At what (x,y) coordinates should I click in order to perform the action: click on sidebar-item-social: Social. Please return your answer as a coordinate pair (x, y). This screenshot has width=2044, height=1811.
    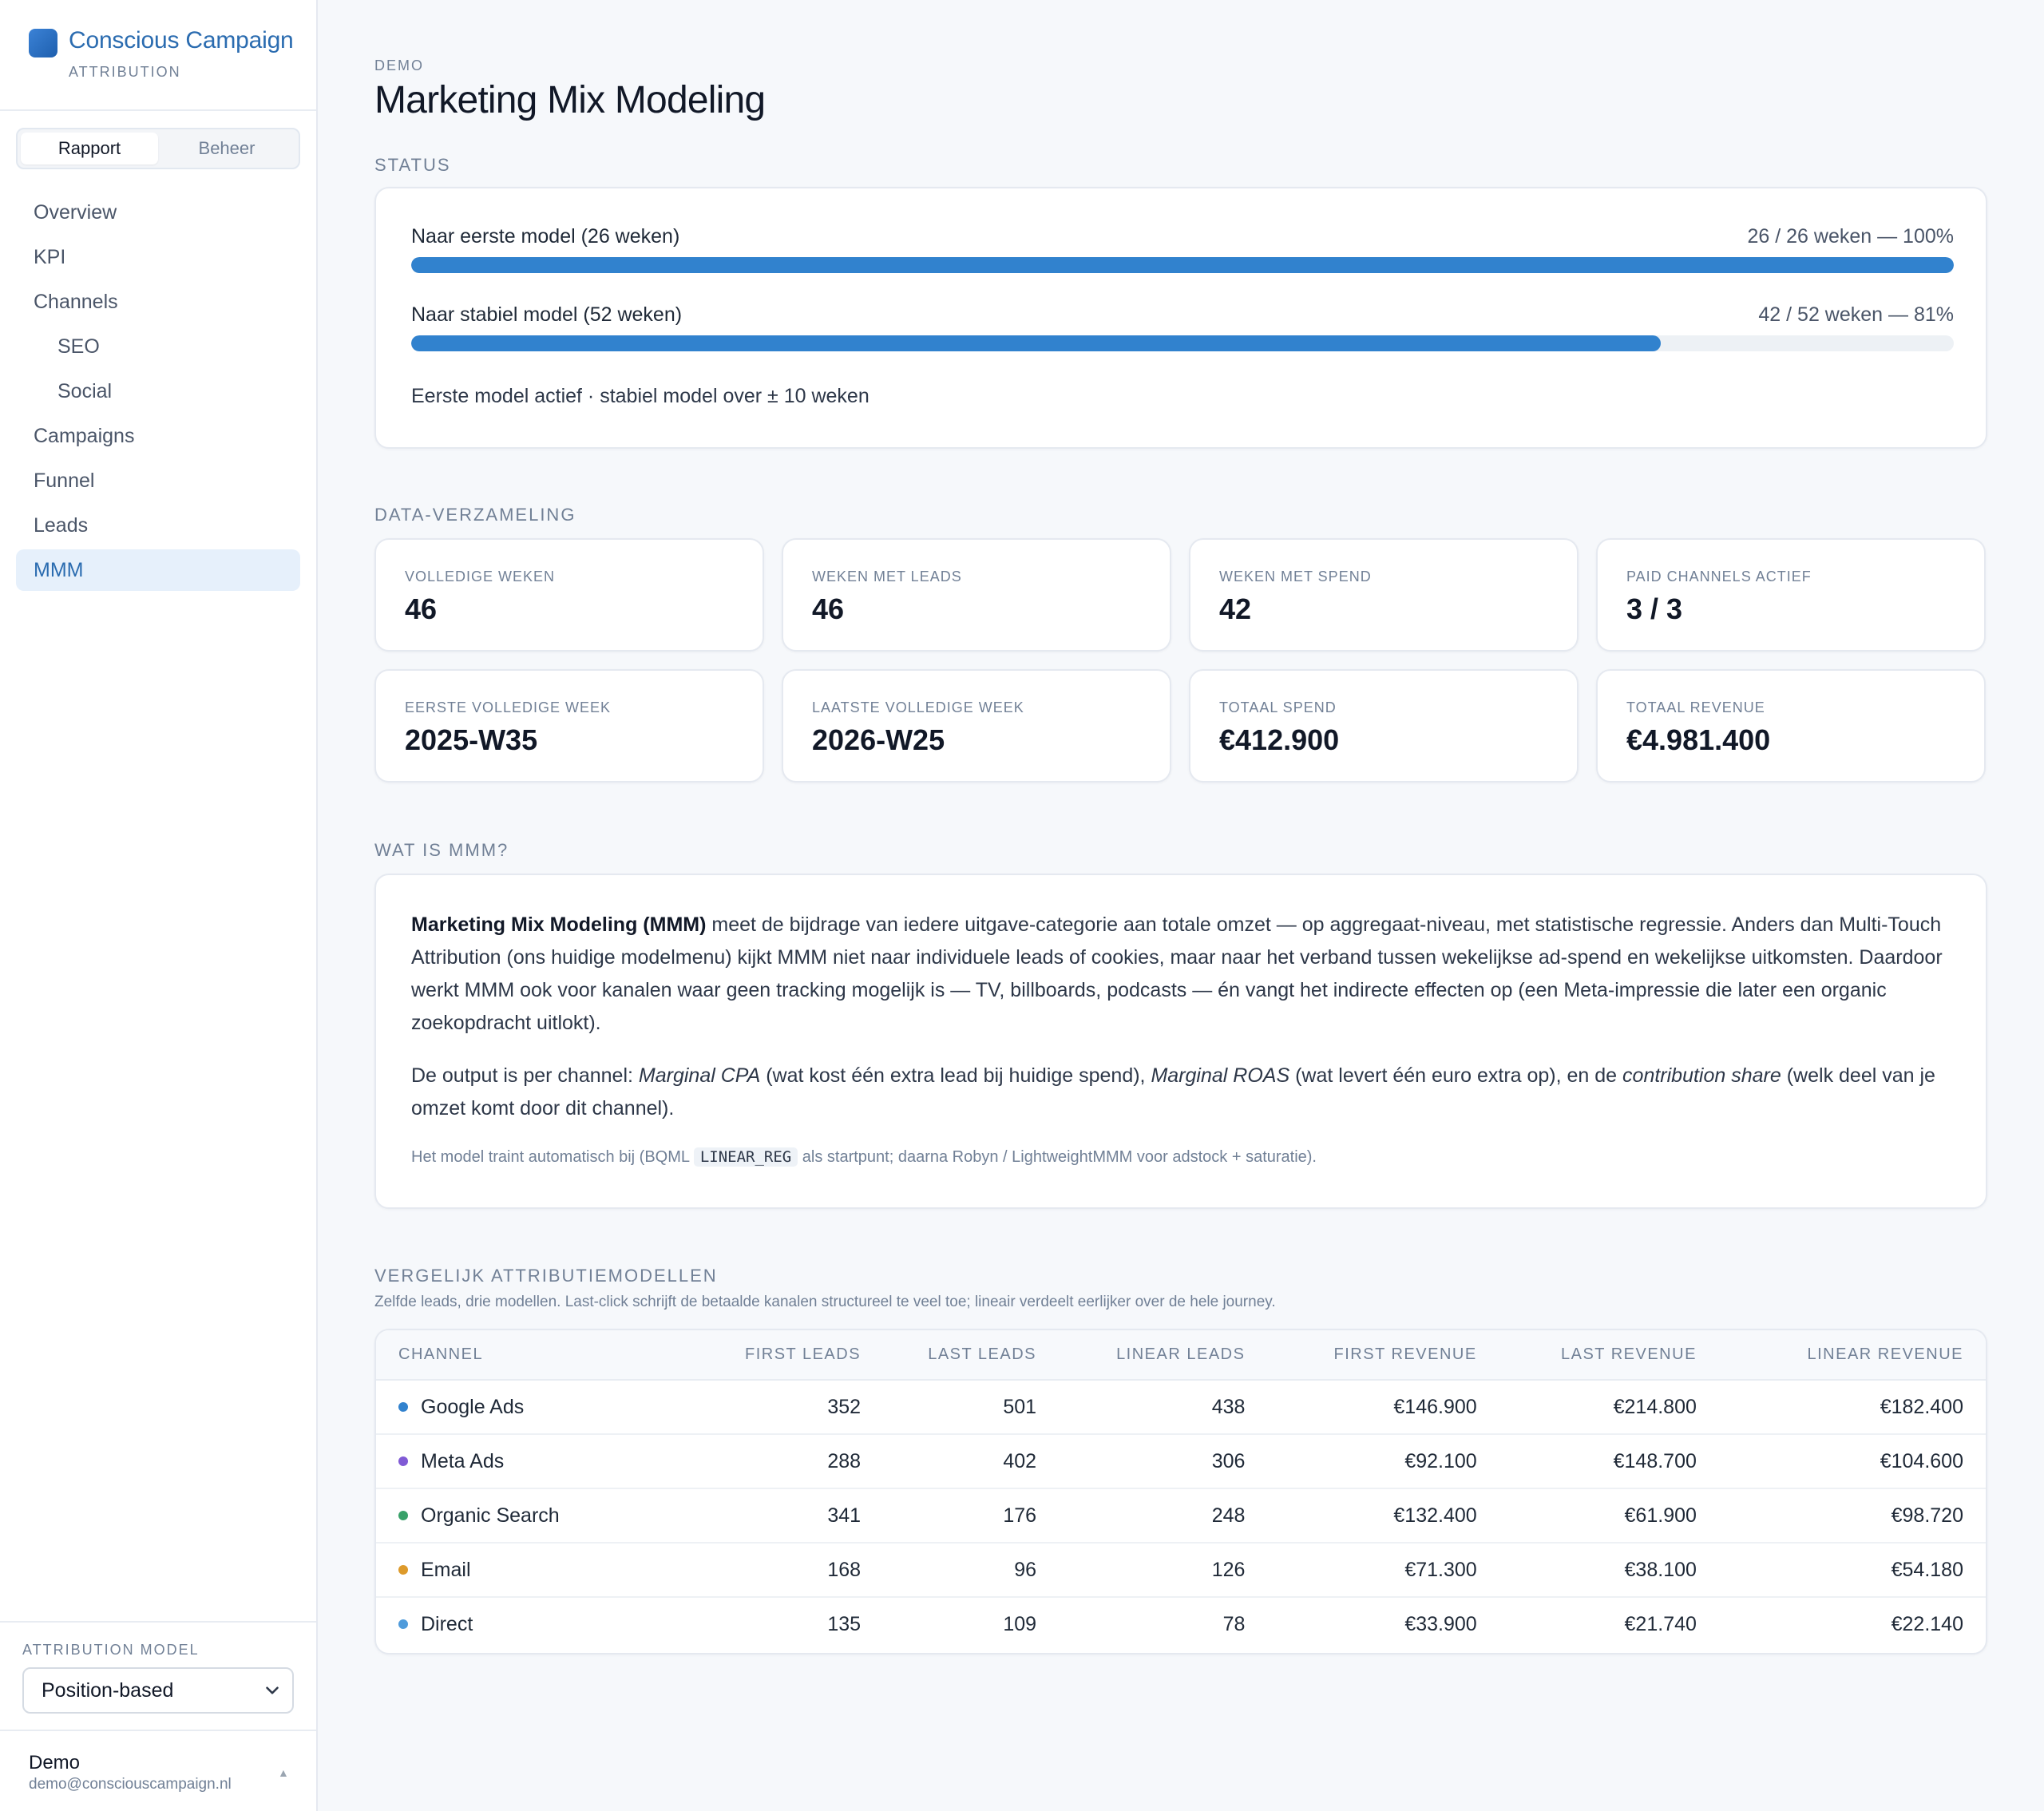
    Looking at the image, I should click on (85, 390).